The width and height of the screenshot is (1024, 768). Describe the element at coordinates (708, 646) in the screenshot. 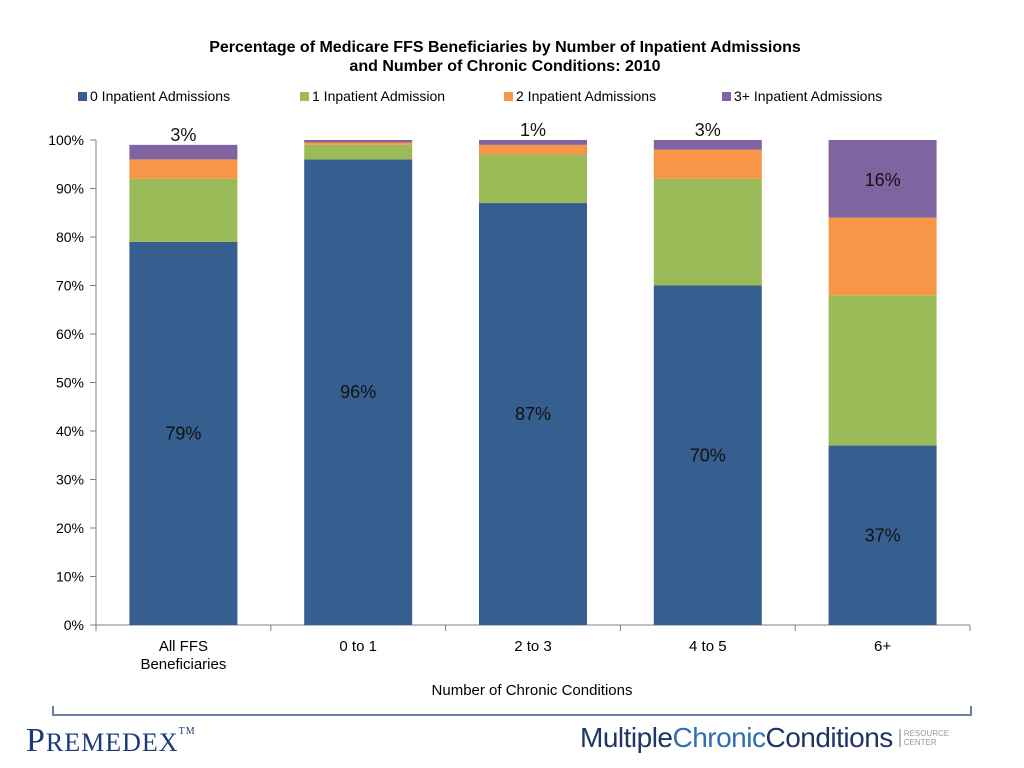

I see `x-tick-label: 4 to 5` at that location.